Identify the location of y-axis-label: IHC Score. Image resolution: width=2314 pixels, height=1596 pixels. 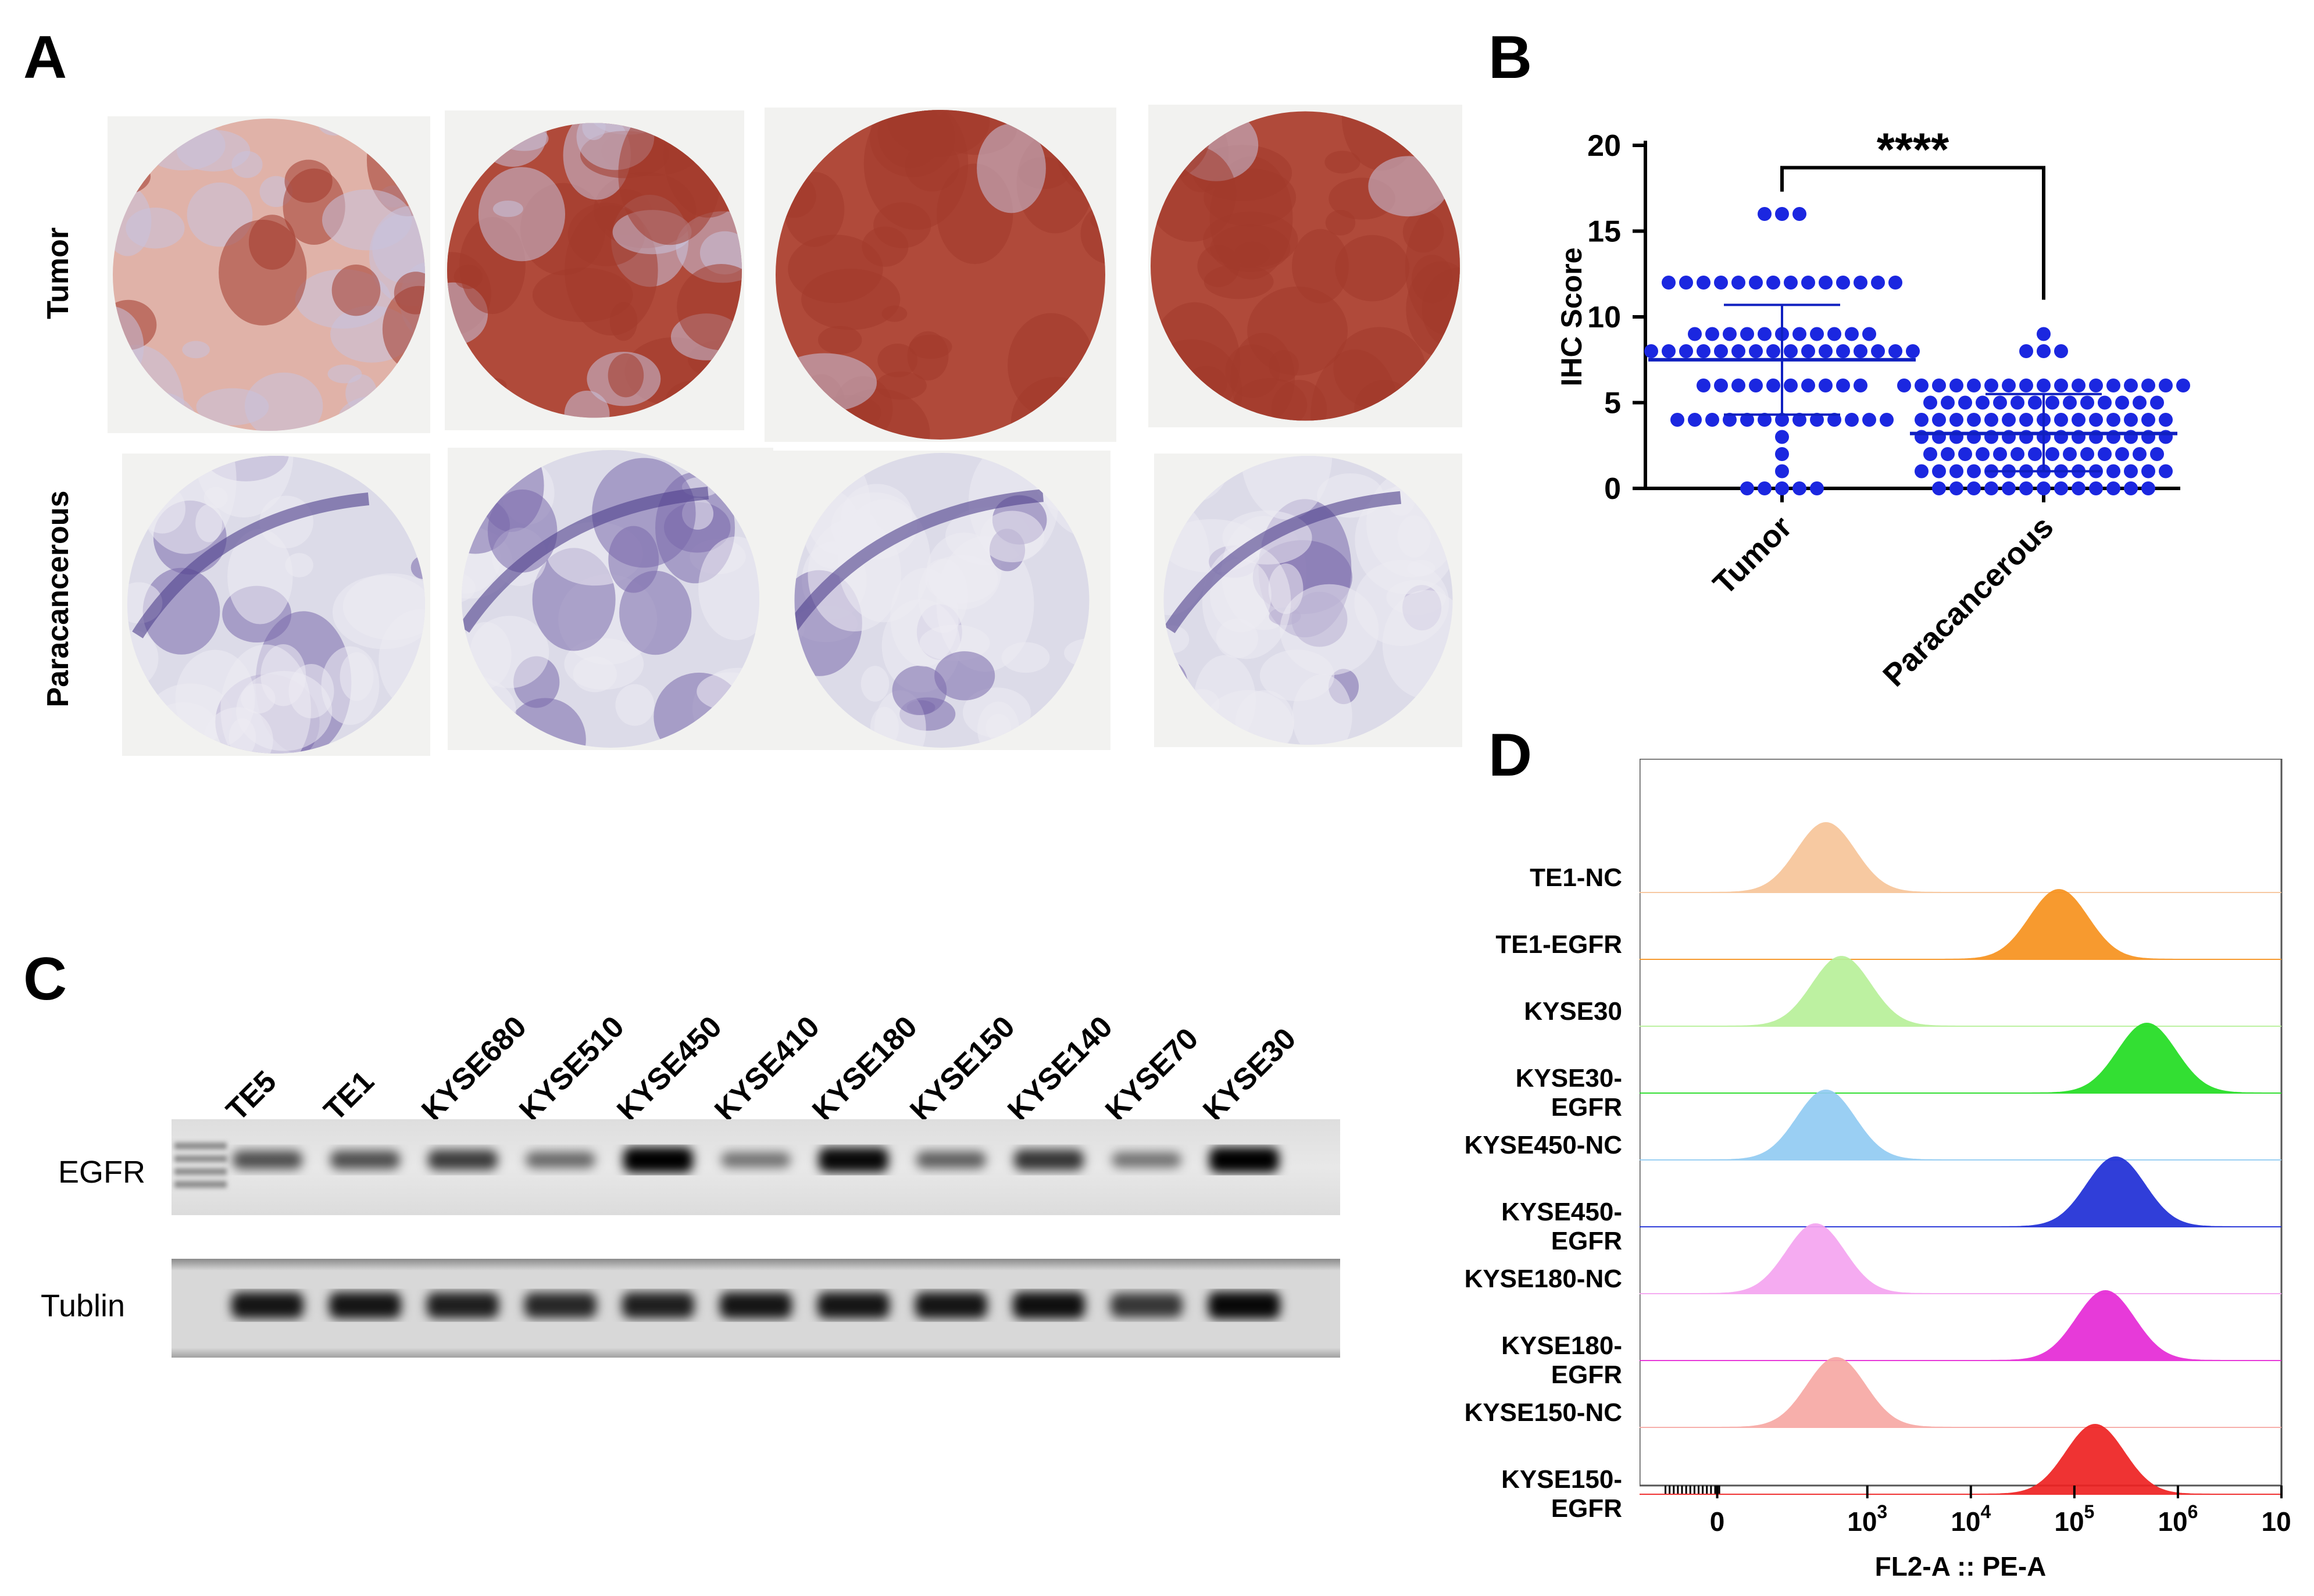
(1571, 318).